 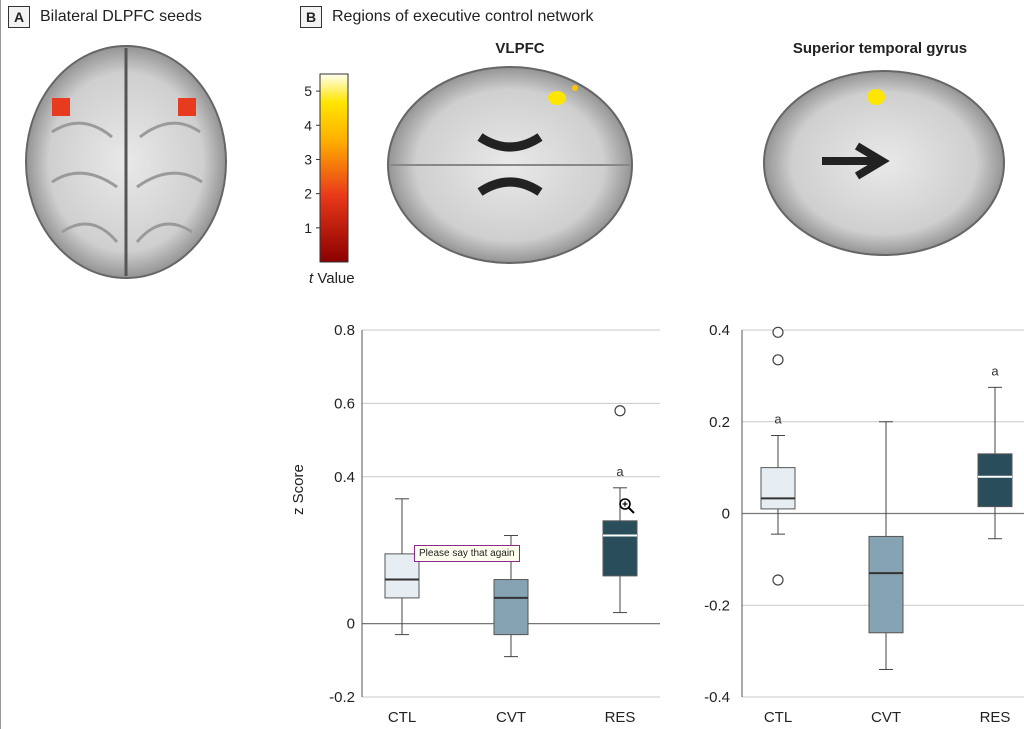 I want to click on seed-right-marker, so click(x=187, y=107).